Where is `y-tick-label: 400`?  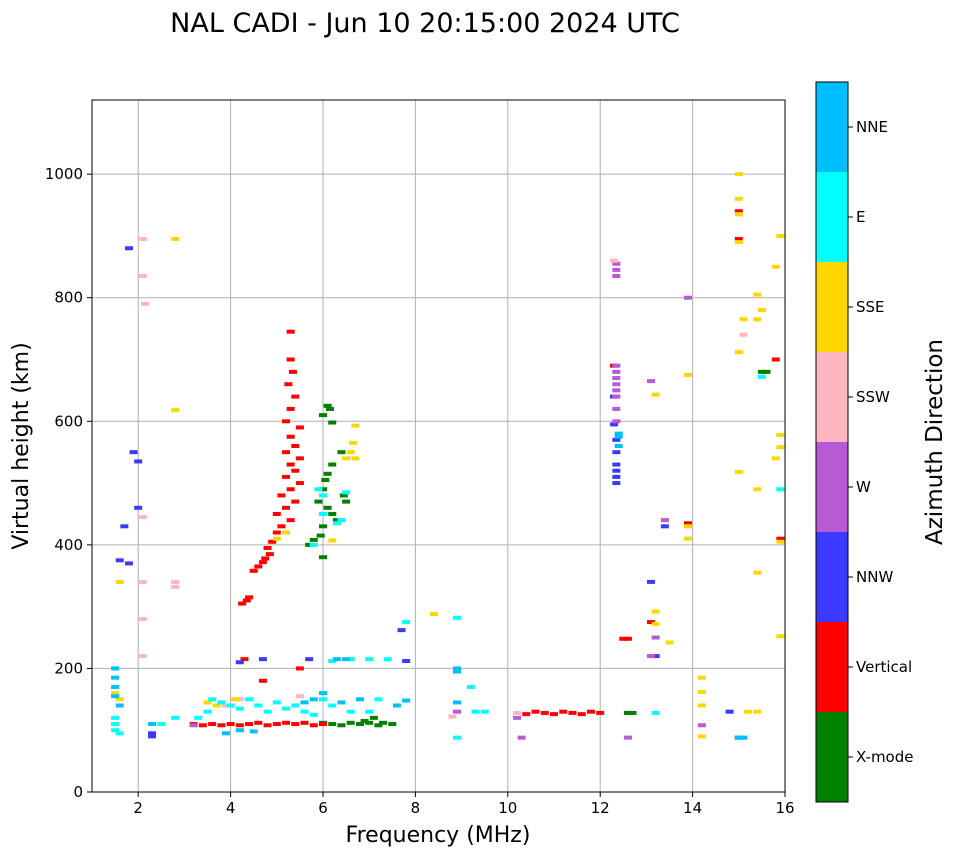 y-tick-label: 400 is located at coordinates (68, 545).